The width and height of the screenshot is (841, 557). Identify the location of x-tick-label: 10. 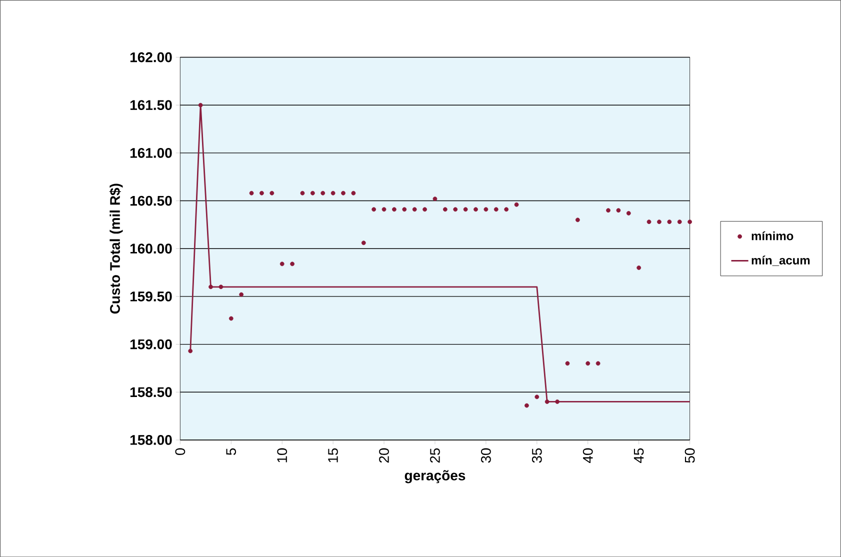
(282, 455).